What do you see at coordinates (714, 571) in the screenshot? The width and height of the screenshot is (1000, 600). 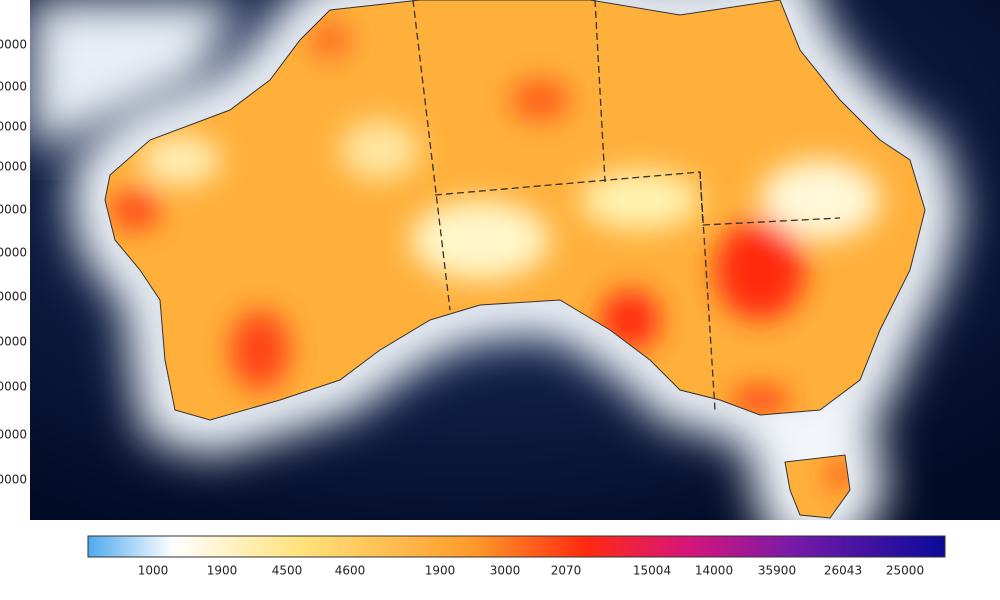 I see `colorbar-label: 14000` at bounding box center [714, 571].